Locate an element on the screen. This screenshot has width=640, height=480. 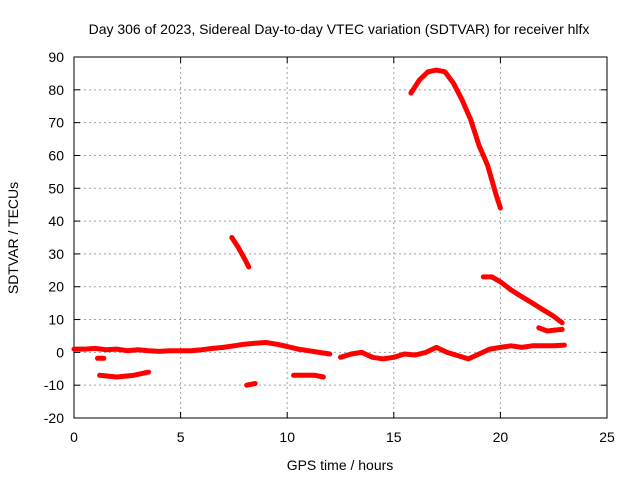
y-tick-label: 50 is located at coordinates (56, 188).